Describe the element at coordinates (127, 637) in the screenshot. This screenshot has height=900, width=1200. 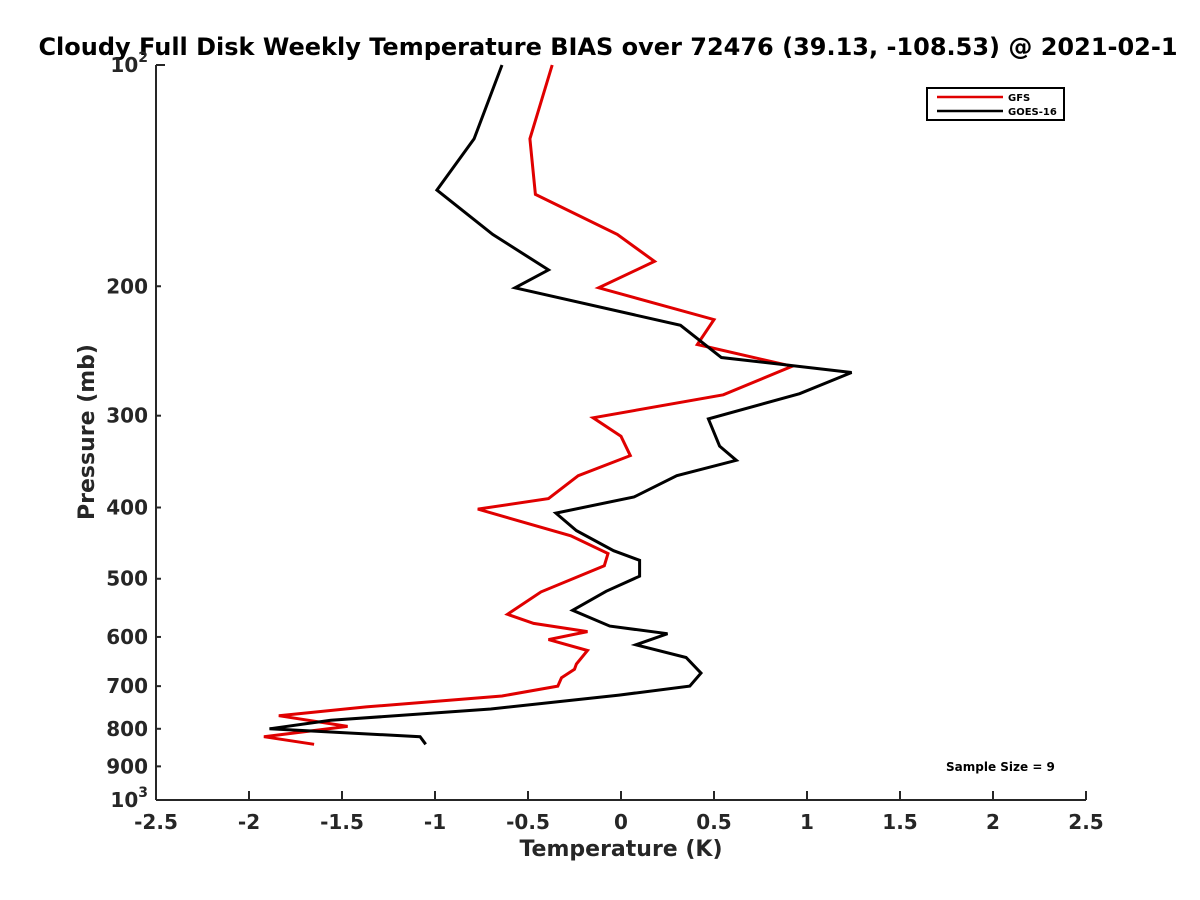
I see `y-tick-label: 600` at that location.